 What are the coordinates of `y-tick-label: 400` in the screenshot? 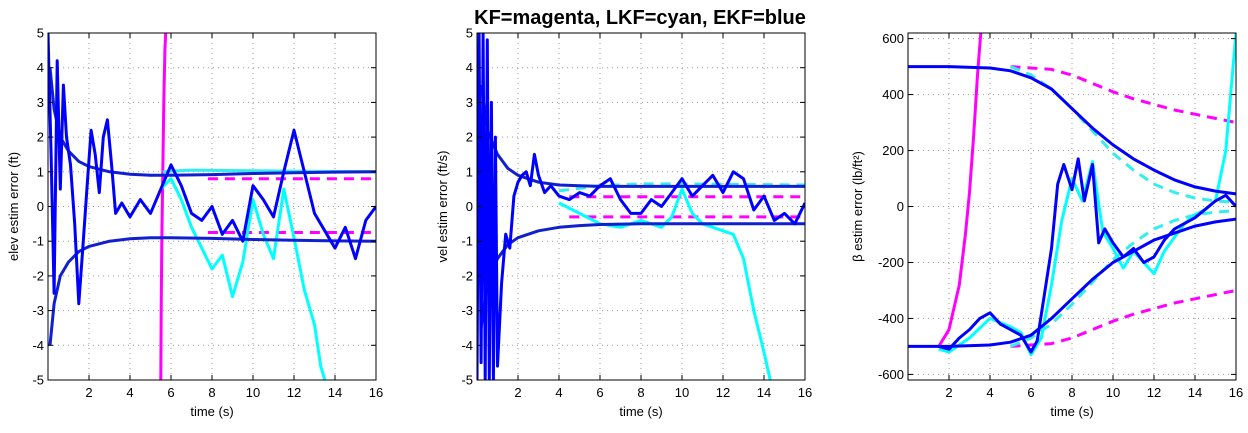 It's located at (893, 94).